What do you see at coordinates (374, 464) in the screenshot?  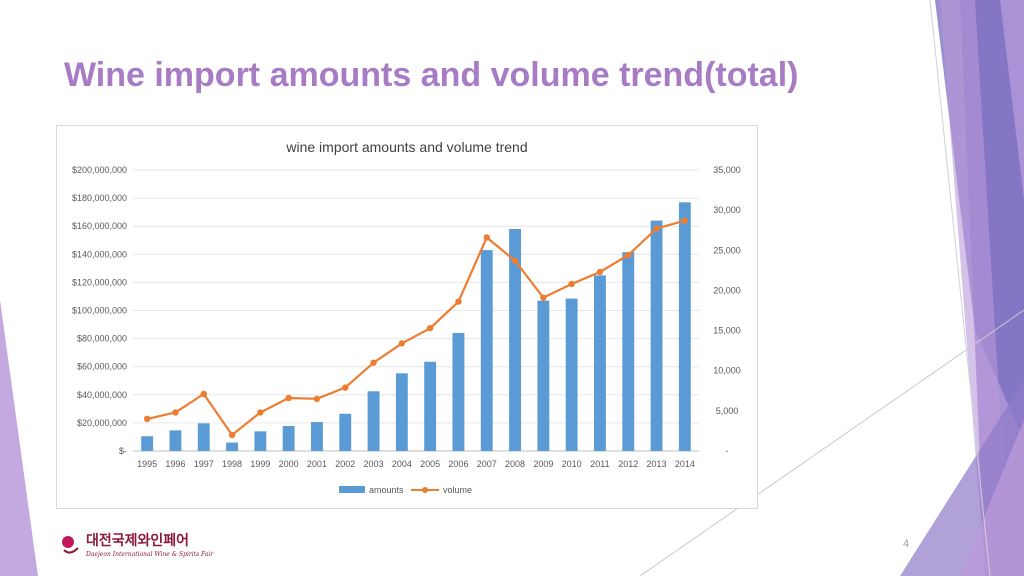 I see `x-tick-label: 2003` at bounding box center [374, 464].